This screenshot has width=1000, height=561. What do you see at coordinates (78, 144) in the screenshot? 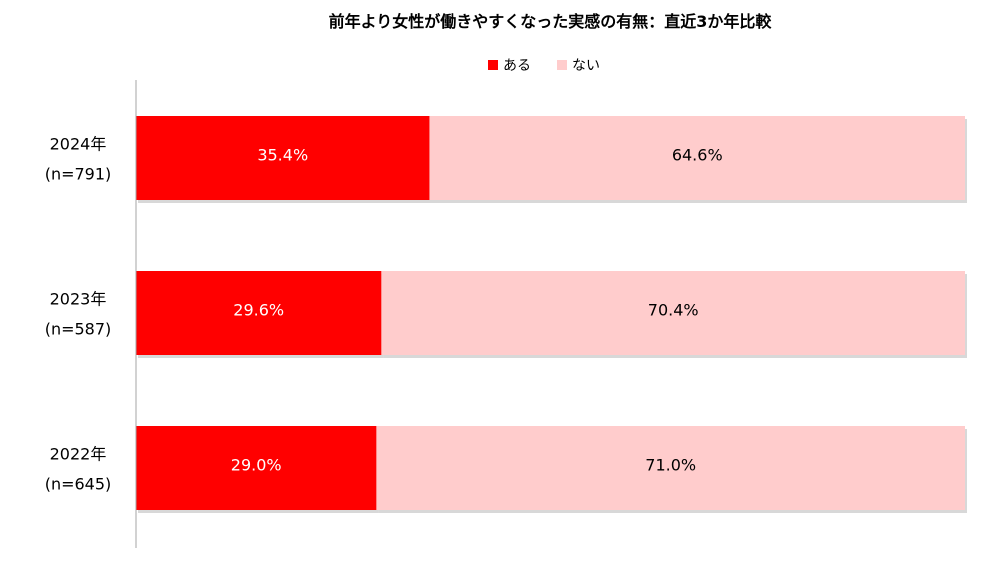
I see `category-label-year-0: 2024年` at bounding box center [78, 144].